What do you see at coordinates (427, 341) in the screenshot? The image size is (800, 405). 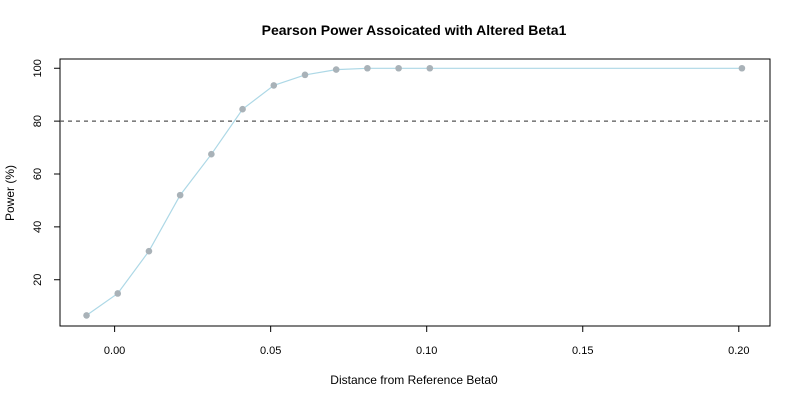 I see `x-axis: 0.00 0.05 0.10 0.15 0.20` at bounding box center [427, 341].